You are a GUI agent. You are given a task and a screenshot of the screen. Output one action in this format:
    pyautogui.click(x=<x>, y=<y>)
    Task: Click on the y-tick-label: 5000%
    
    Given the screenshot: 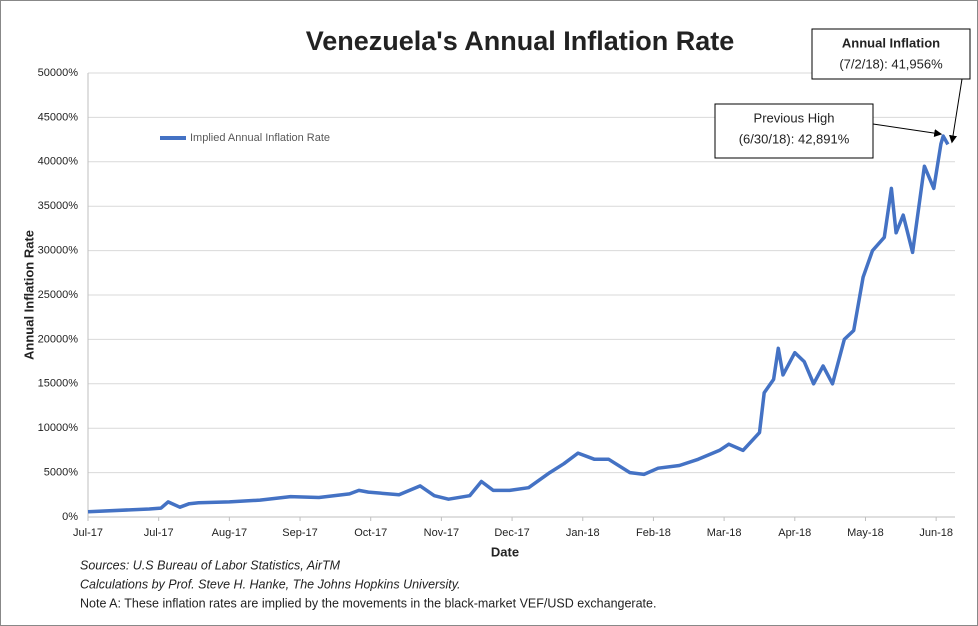 What is the action you would take?
    pyautogui.click(x=61, y=473)
    